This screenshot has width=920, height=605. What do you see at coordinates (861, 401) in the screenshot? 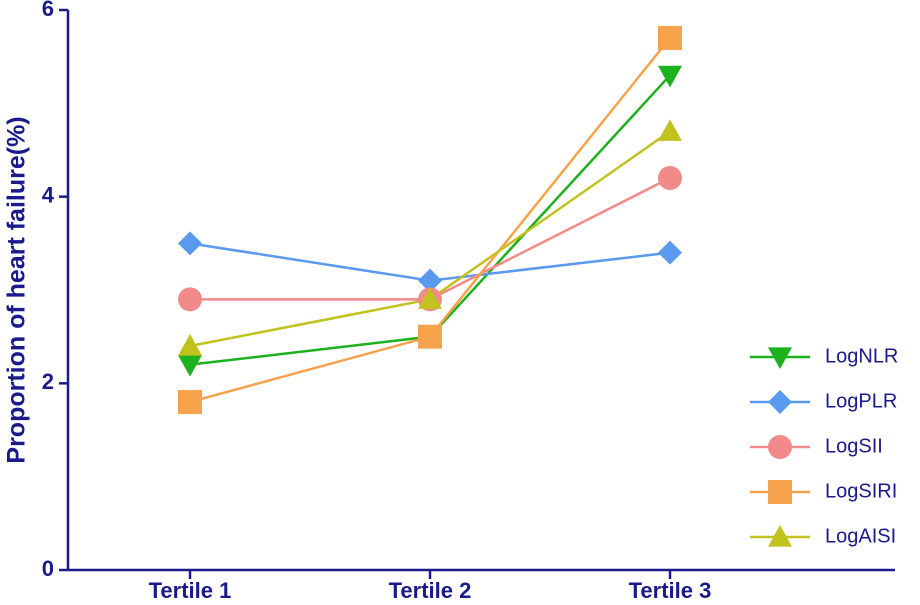
I see `legend-label: LogPLR` at bounding box center [861, 401].